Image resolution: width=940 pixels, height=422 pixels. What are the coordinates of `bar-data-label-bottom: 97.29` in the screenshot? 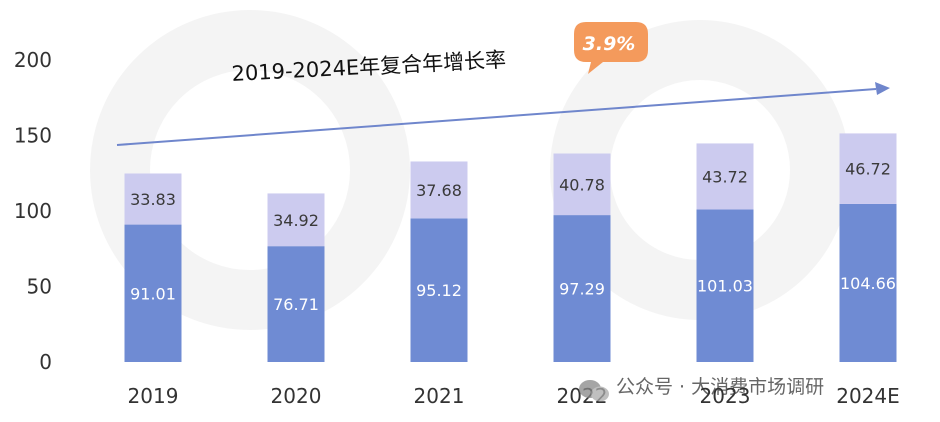 It's located at (582, 289).